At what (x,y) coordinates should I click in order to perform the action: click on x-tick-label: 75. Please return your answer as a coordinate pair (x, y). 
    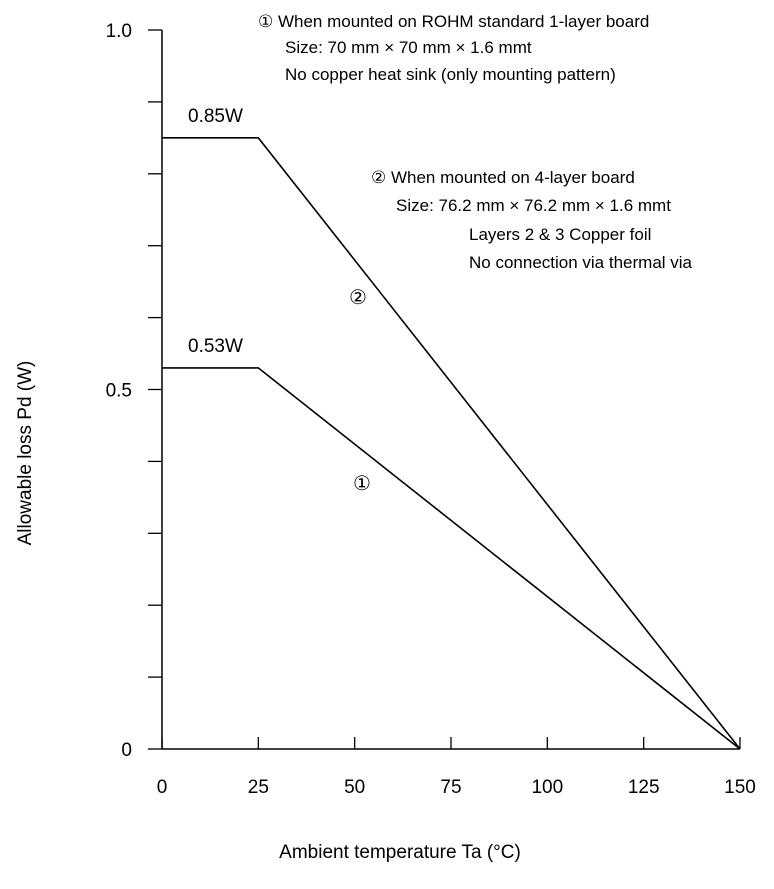
    Looking at the image, I should click on (450, 787).